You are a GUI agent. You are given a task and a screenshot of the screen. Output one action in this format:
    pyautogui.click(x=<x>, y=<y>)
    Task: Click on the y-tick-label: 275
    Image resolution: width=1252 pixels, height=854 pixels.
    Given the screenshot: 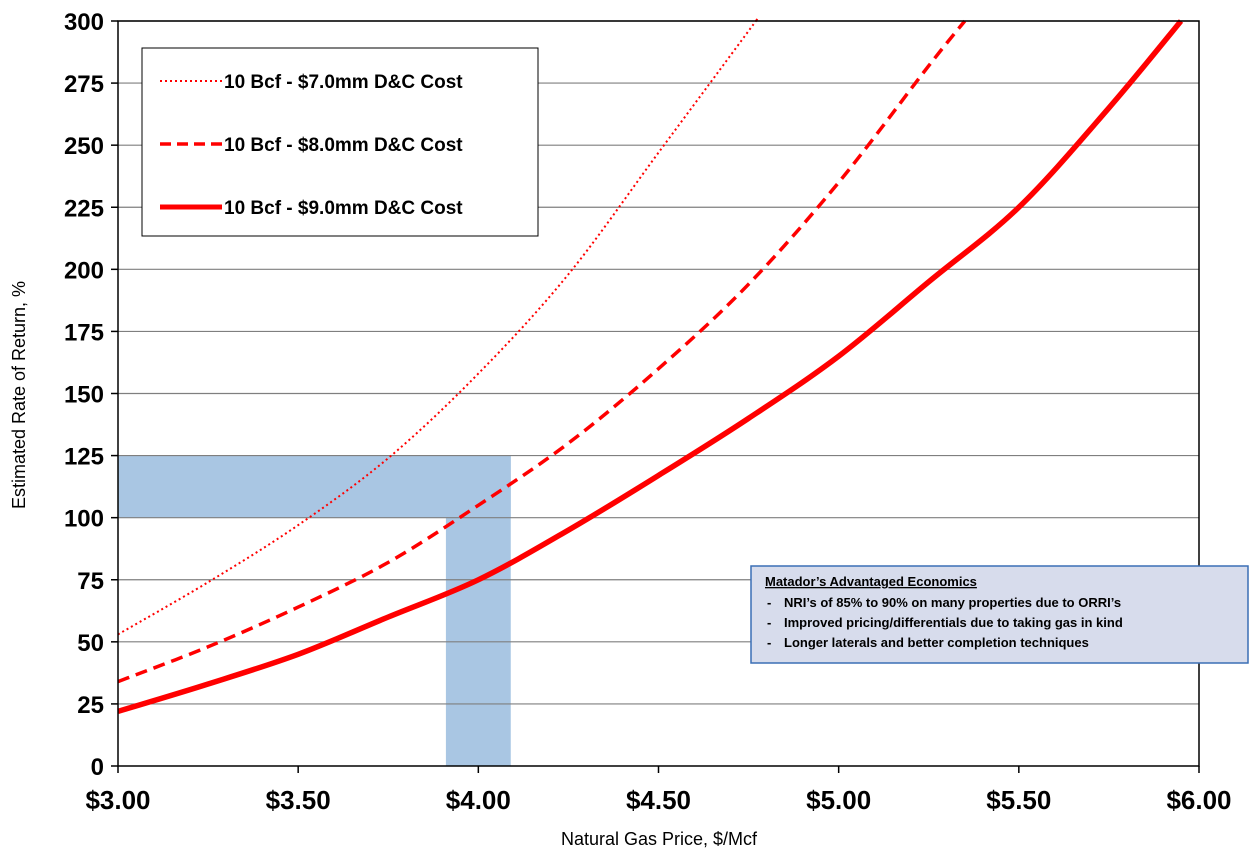 What is the action you would take?
    pyautogui.click(x=84, y=84)
    